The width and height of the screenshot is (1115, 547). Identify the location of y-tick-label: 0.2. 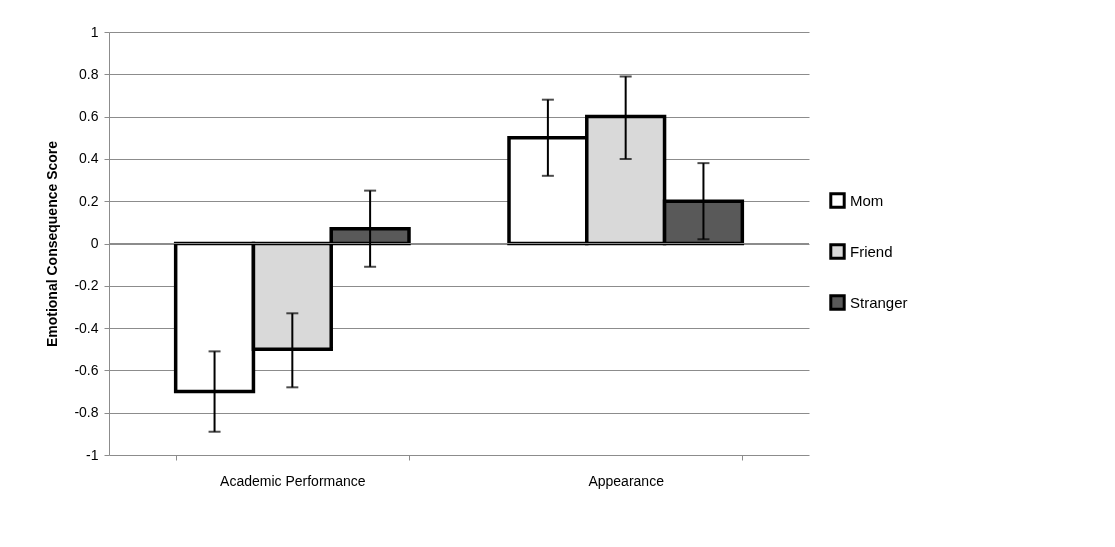
(89, 200).